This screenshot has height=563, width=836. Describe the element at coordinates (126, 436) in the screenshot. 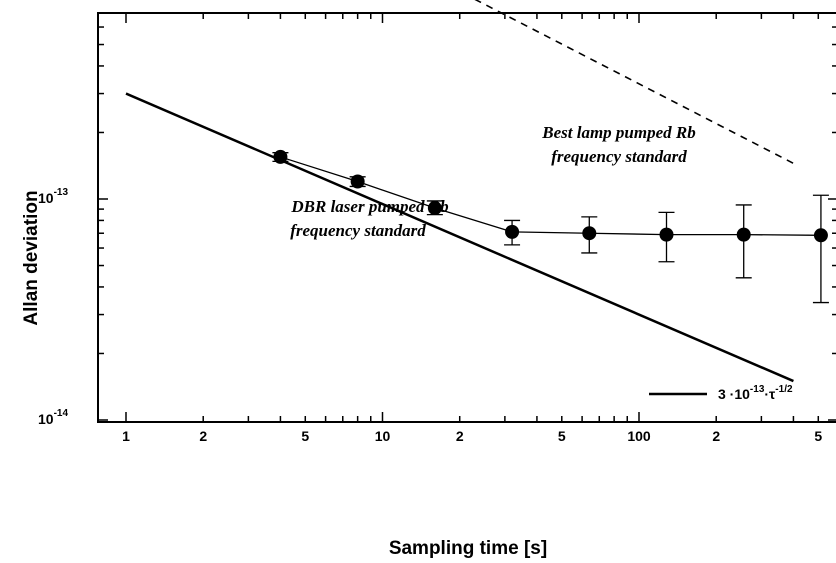

I see `x-tick-label: 1` at that location.